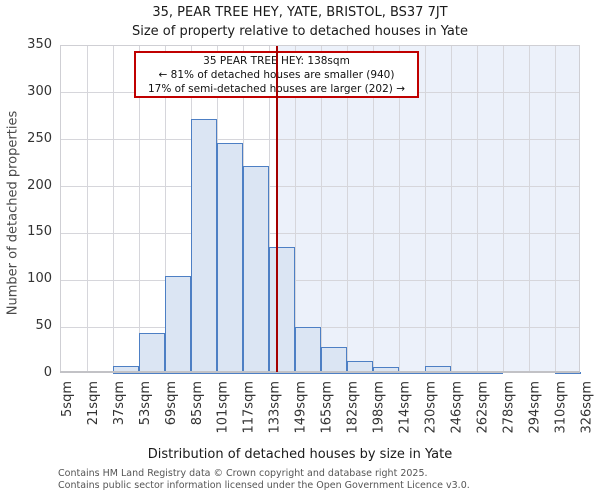 This screenshot has width=600, height=500. Describe the element at coordinates (327, 407) in the screenshot. I see `x-tick-label: 165sqm` at that location.